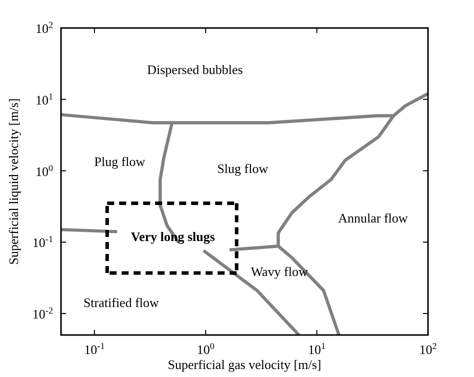  I want to click on annotation: Dispersed bubbles, so click(195, 70).